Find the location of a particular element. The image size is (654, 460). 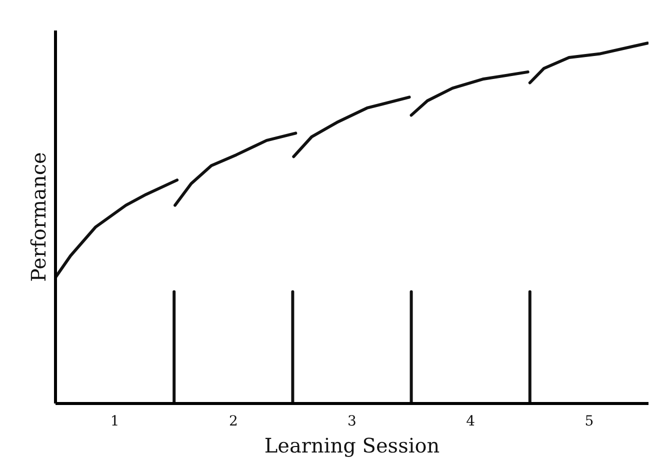

y-axis-title: Performance is located at coordinates (38, 217).